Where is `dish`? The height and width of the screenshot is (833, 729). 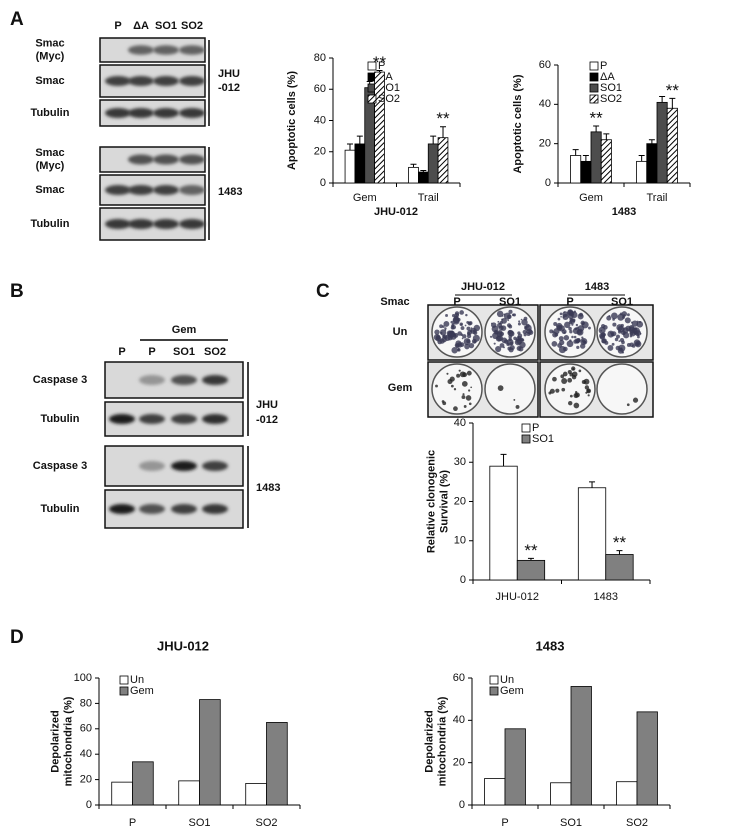 dish is located at coordinates (510, 389).